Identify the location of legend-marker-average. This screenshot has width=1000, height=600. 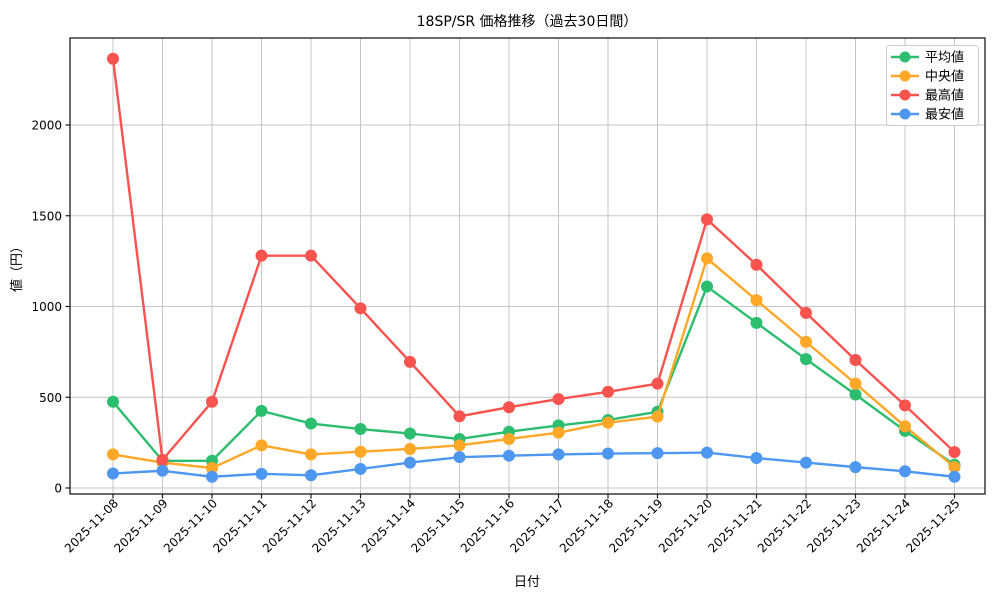
(905, 57).